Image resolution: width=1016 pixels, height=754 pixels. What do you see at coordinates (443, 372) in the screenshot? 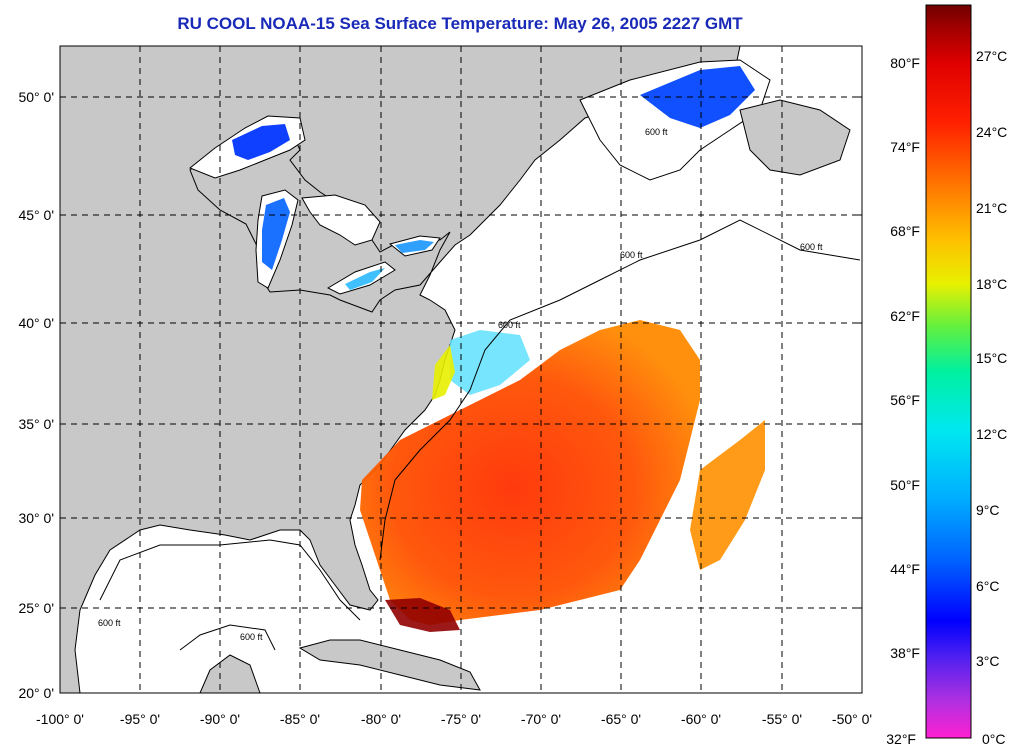
I see `shelf-sst` at bounding box center [443, 372].